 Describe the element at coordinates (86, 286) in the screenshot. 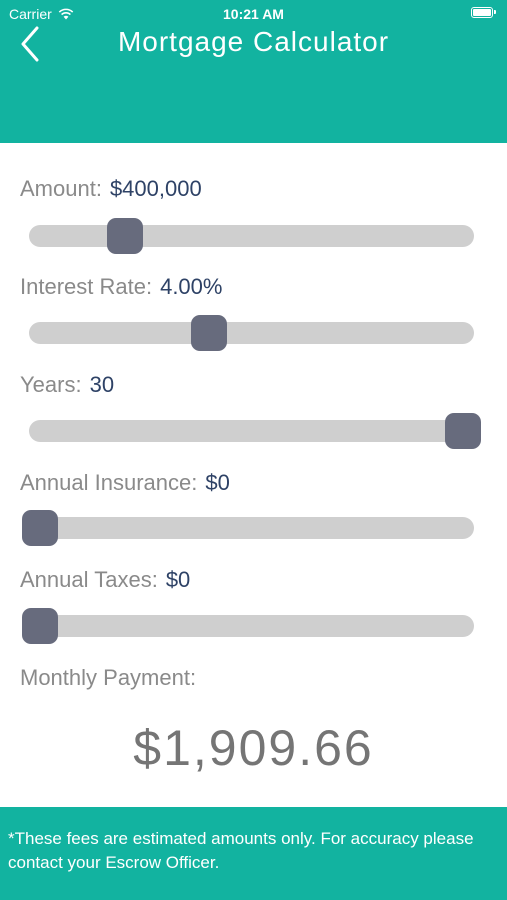

I see `interest-rate-label: Interest Rate:` at that location.